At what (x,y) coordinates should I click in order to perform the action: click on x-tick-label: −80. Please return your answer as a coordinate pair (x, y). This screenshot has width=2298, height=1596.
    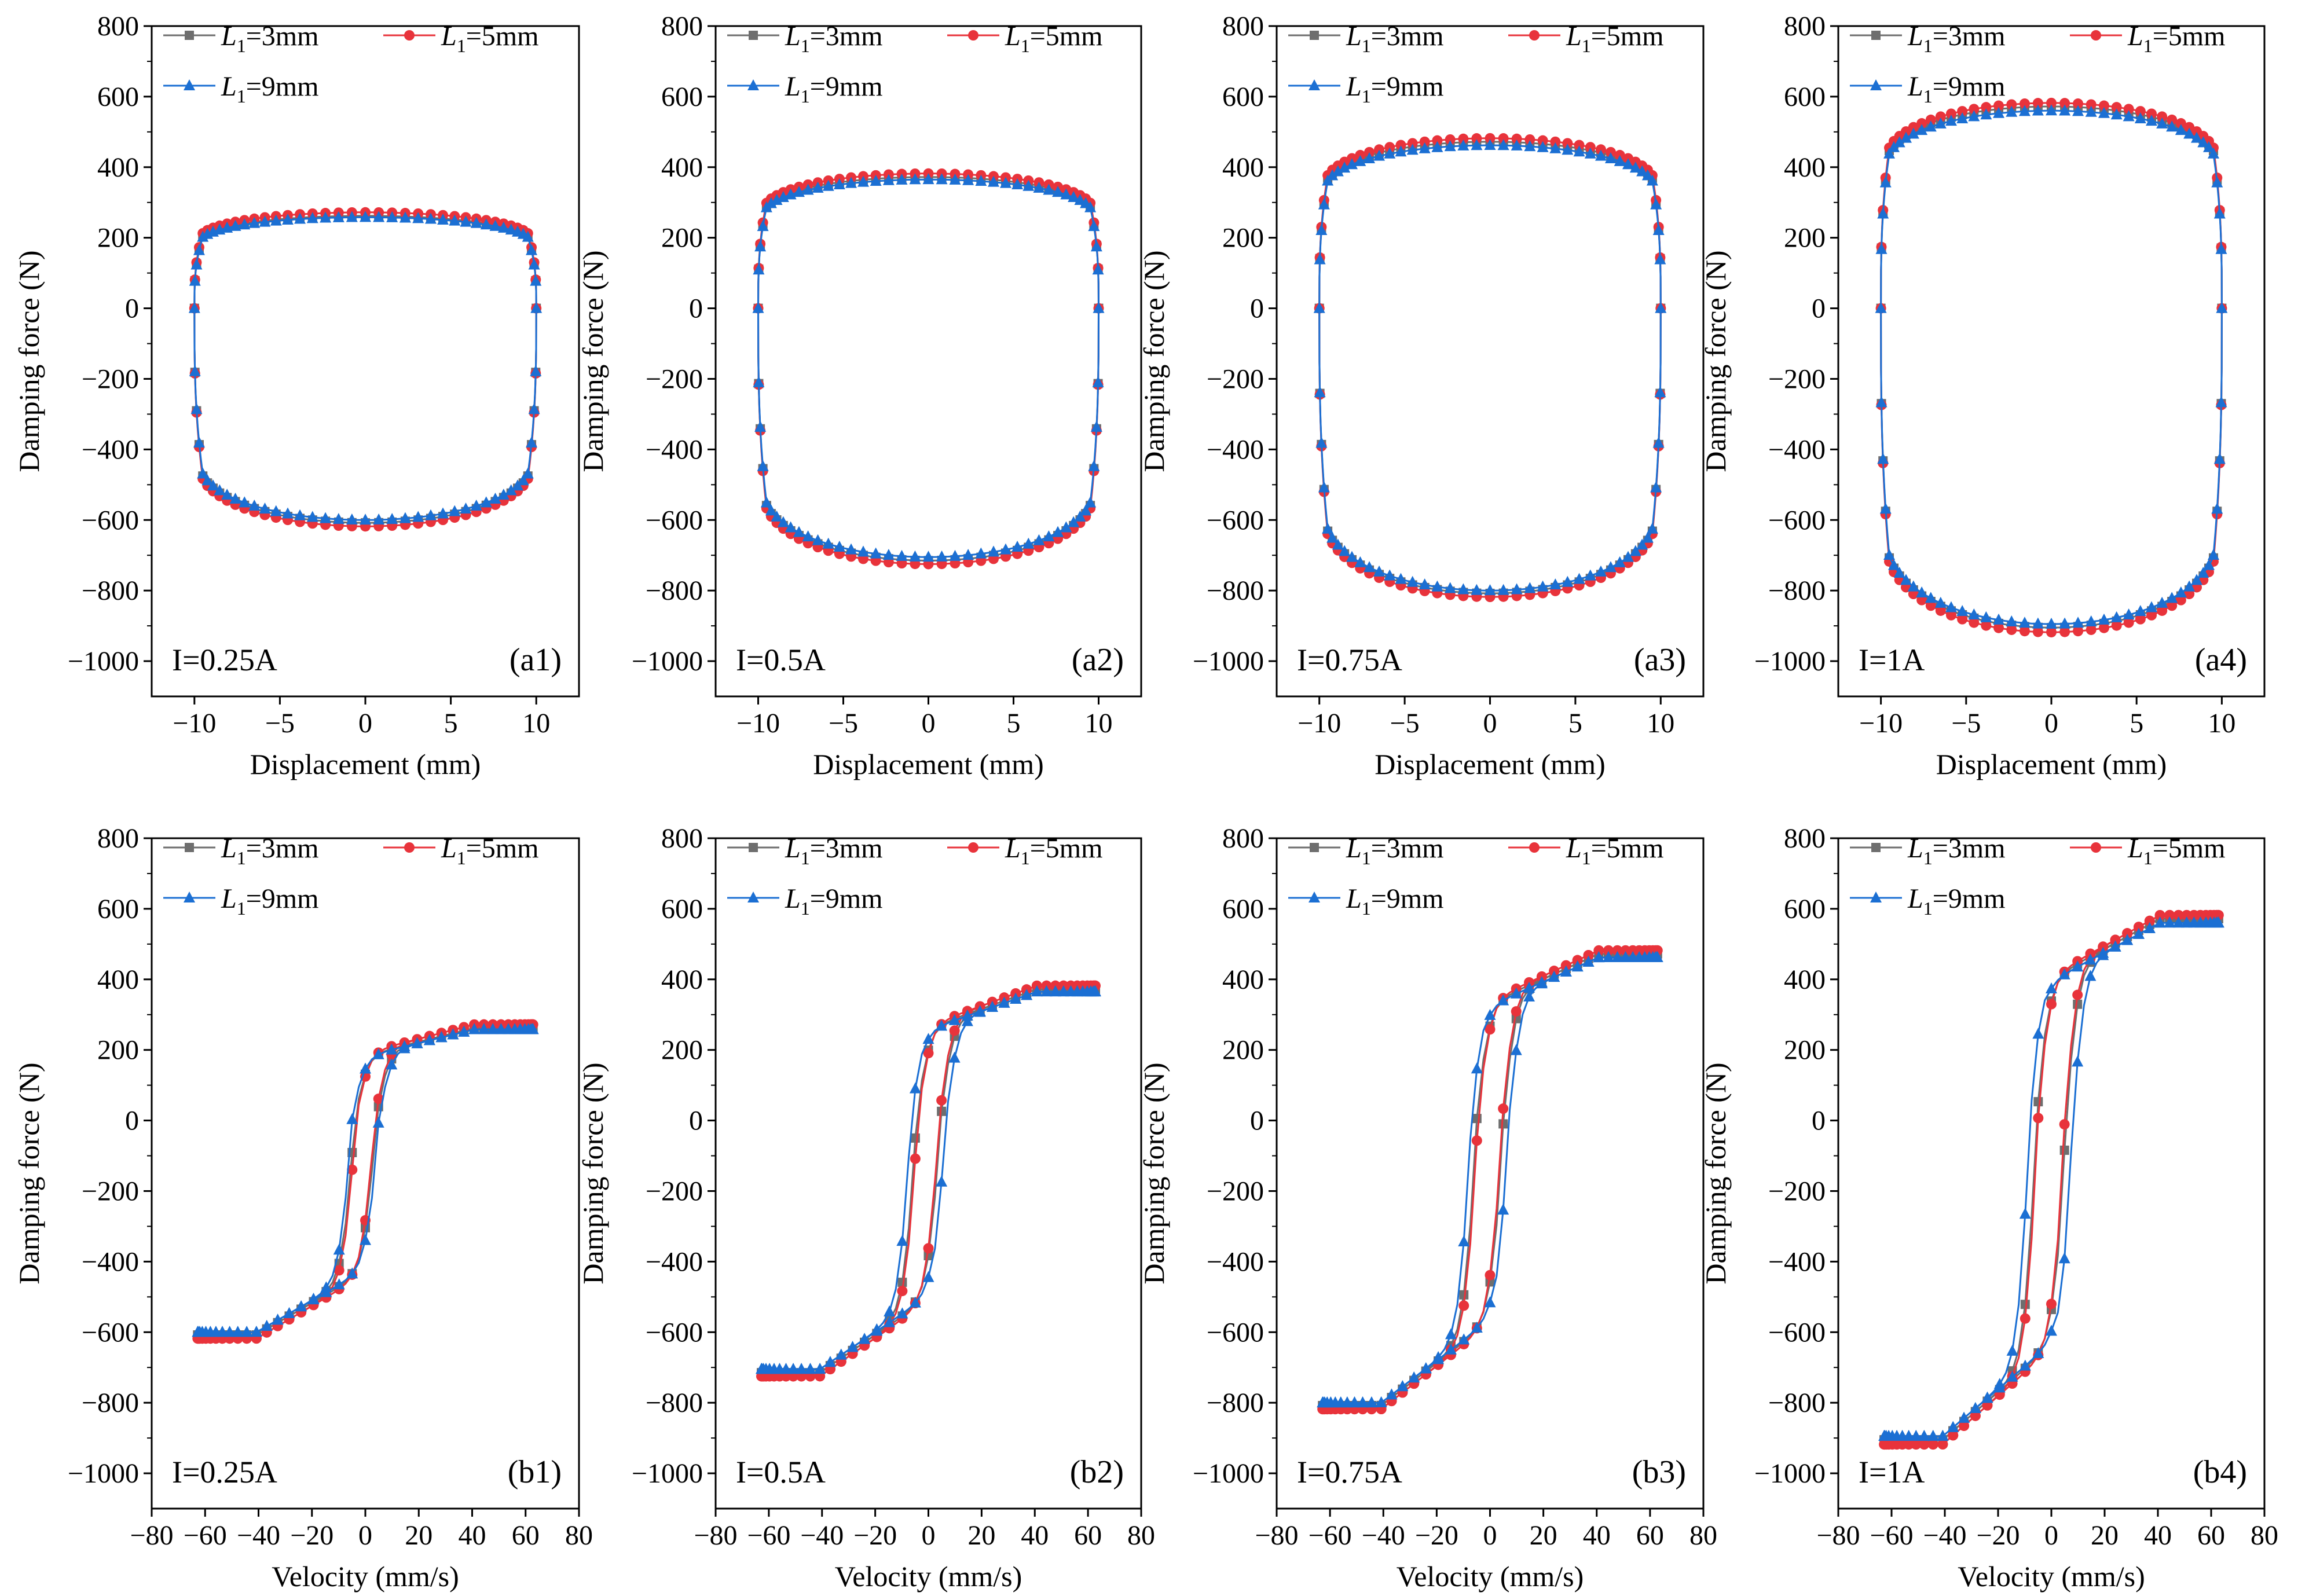
    Looking at the image, I should click on (151, 1535).